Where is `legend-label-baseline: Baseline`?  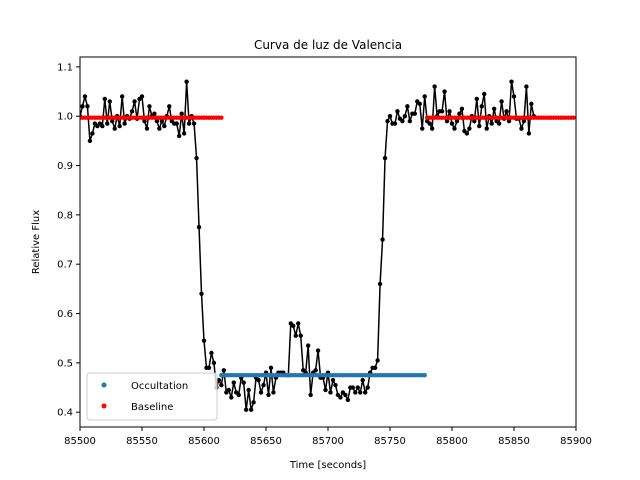 legend-label-baseline: Baseline is located at coordinates (152, 407).